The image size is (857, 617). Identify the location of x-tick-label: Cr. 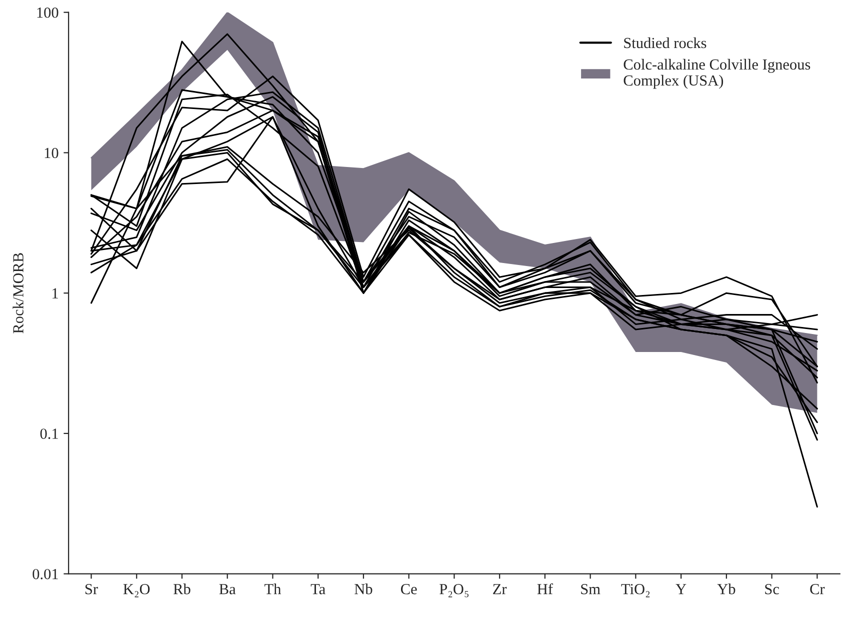
(817, 589).